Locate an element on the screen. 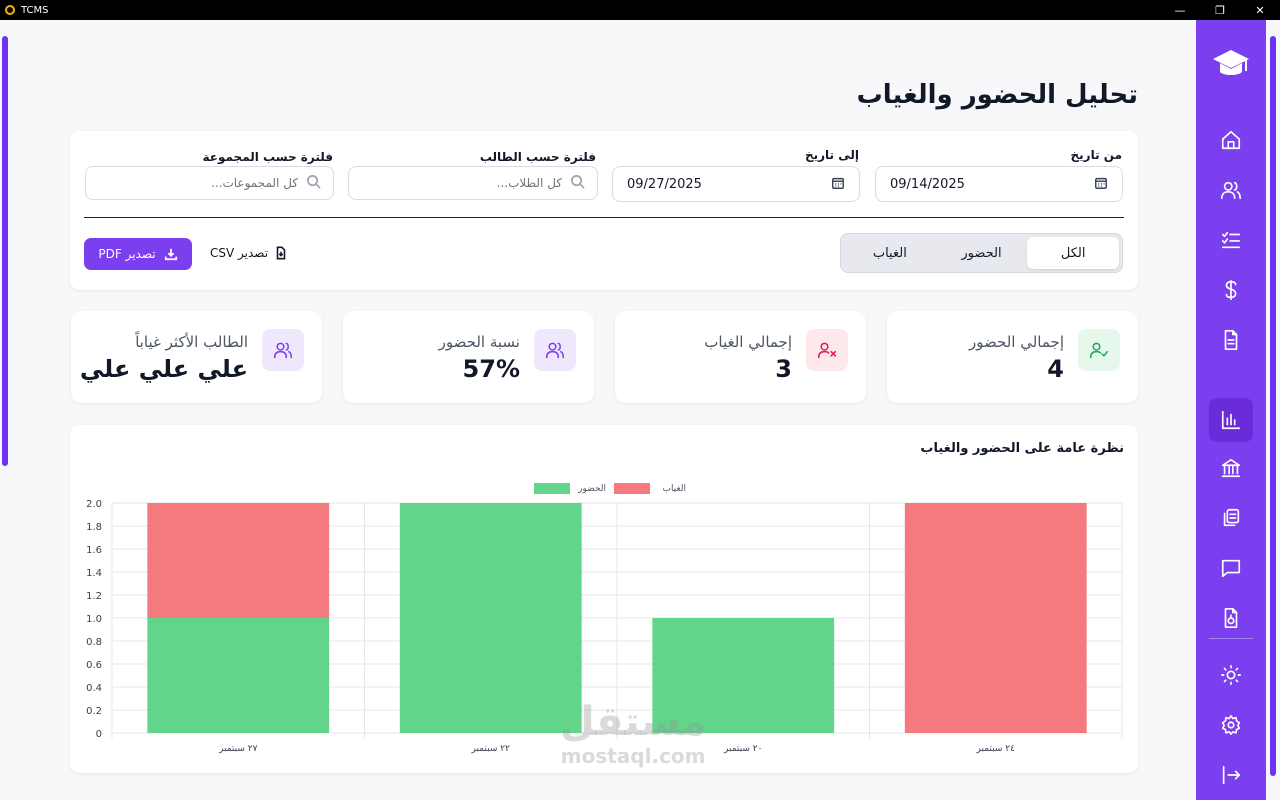  to-date-label: إلى تاريخ is located at coordinates (831, 155).